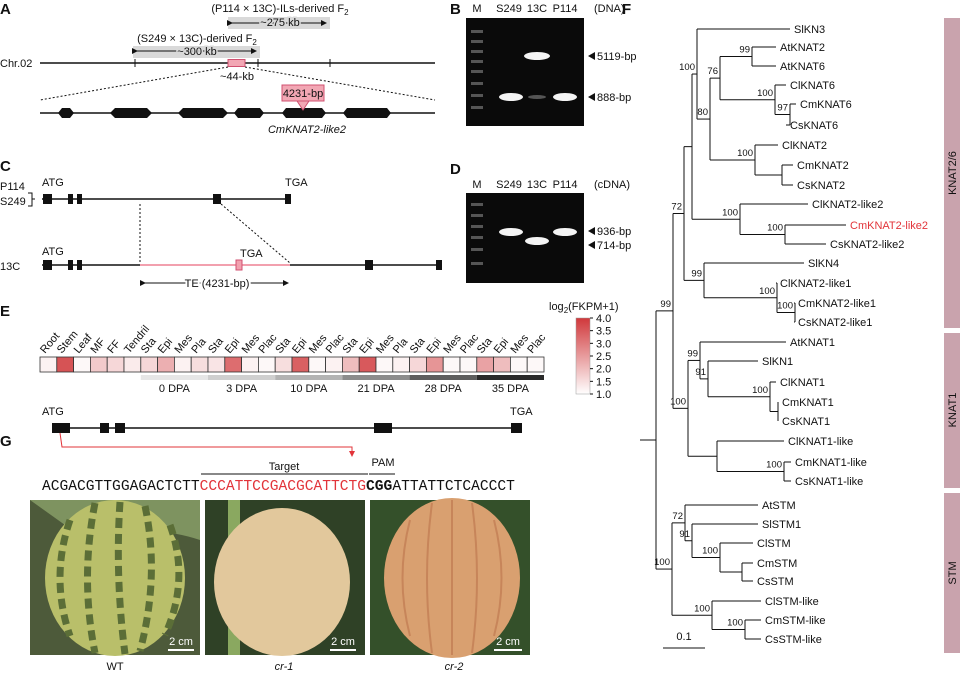  What do you see at coordinates (565, 9) in the screenshot?
I see `lane-label: P114` at bounding box center [565, 9].